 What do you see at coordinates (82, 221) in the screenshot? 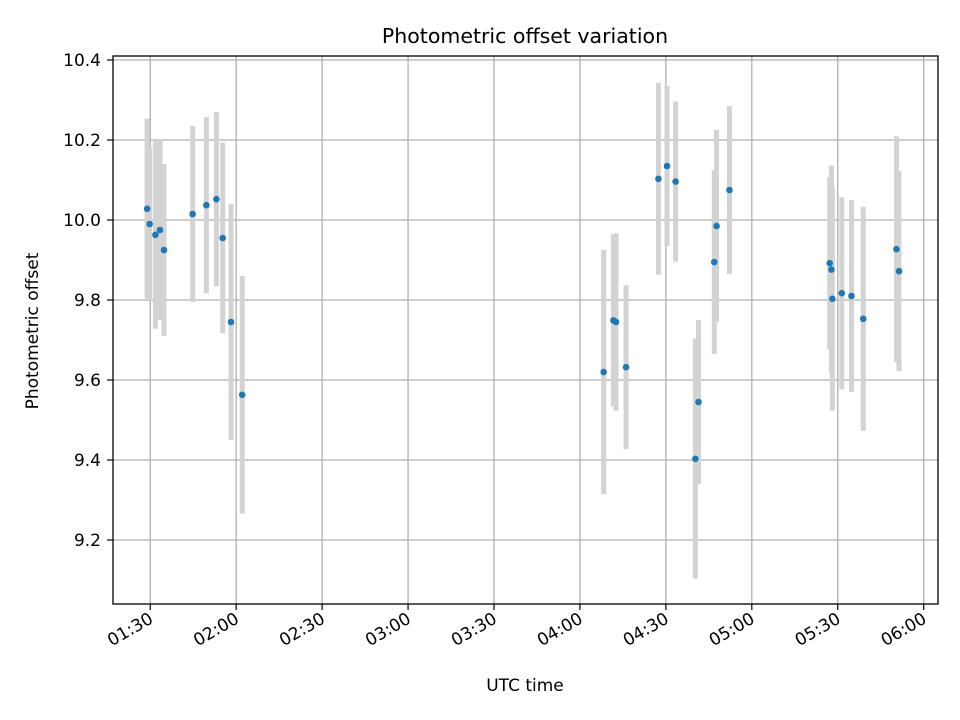
I see `y-tick-label: 10.0` at bounding box center [82, 221].